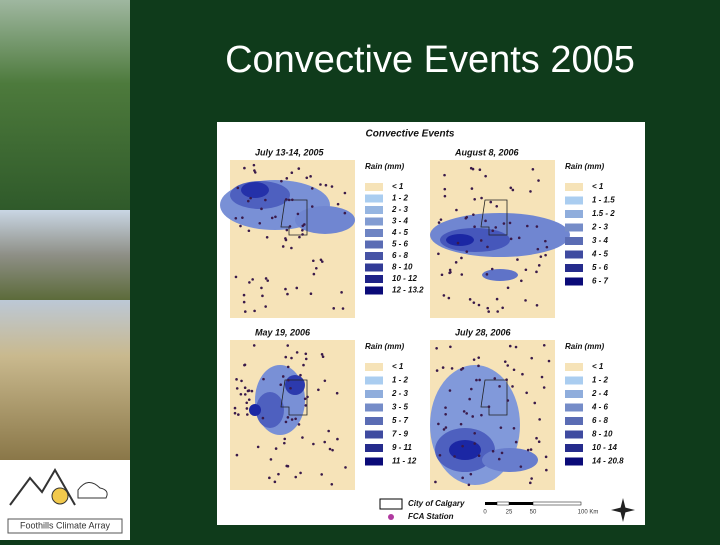  Describe the element at coordinates (410, 134) in the screenshot. I see `figure-title: Convective Events` at that location.